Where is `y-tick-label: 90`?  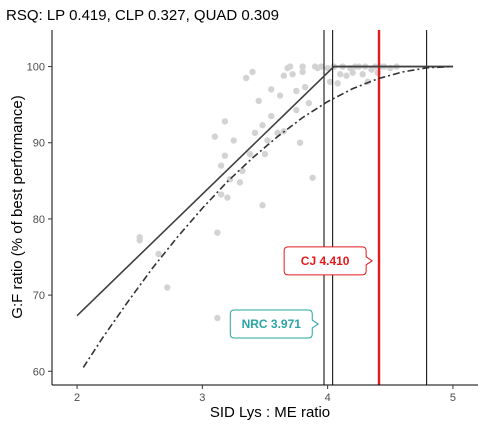
y-tick-label: 90 is located at coordinates (39, 144).